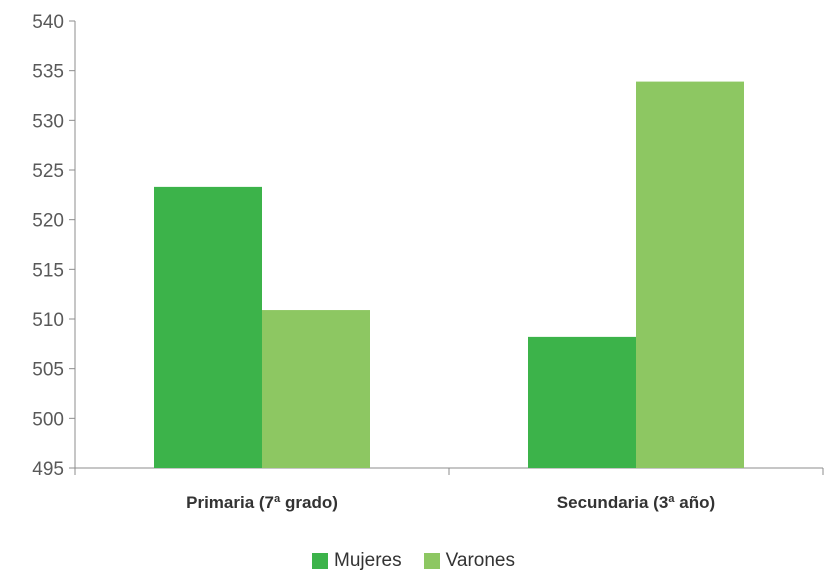 The image size is (827, 573). What do you see at coordinates (449, 489) in the screenshot?
I see `x-axis: Primaria (7ª grado) Secundaria (3ª año)` at bounding box center [449, 489].